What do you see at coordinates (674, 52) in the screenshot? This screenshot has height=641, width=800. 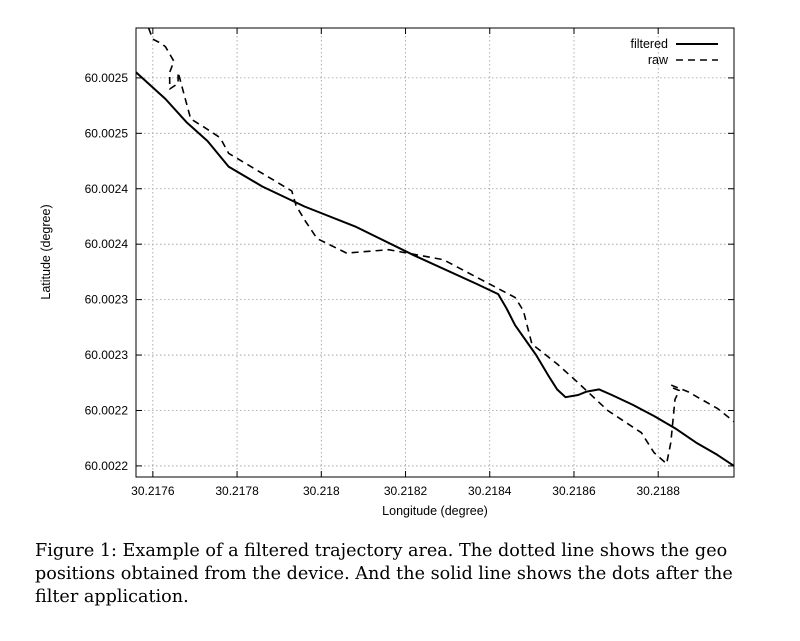 I see `legend: filtered raw` at bounding box center [674, 52].